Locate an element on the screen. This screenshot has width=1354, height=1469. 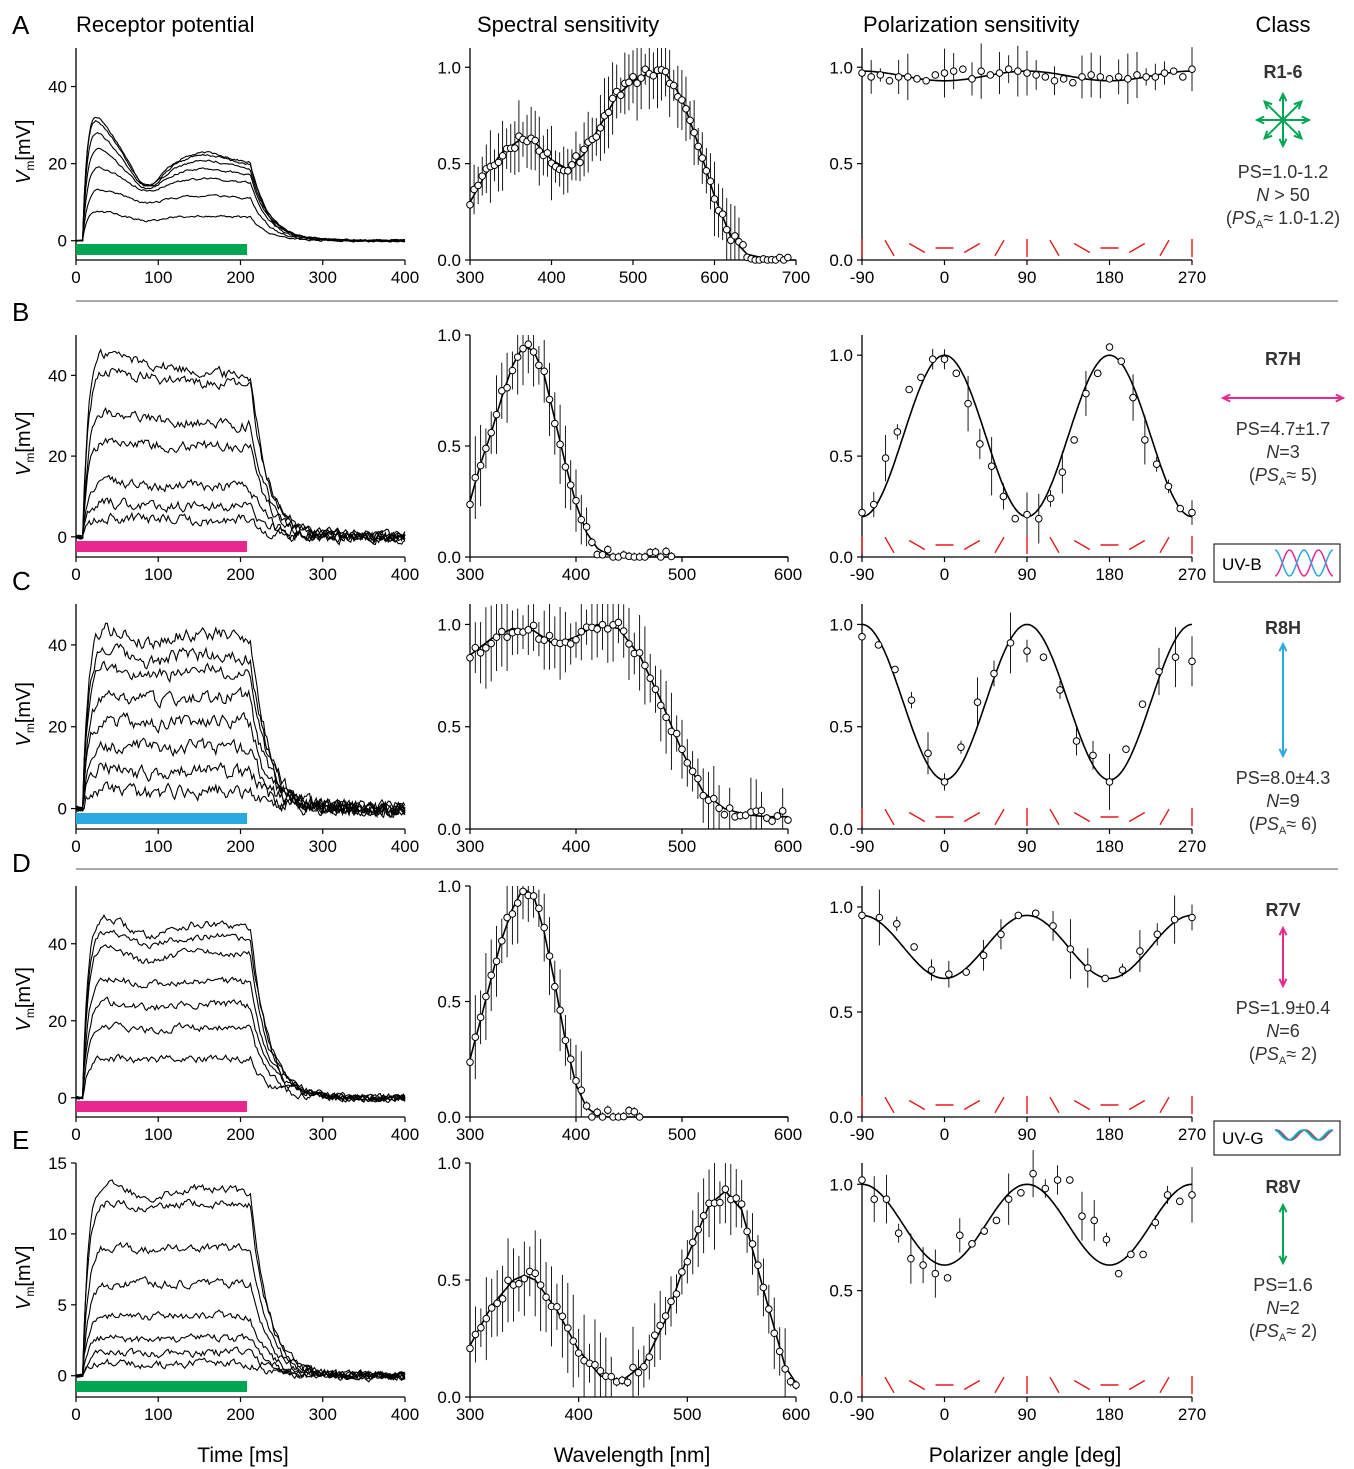
polarization-x-tick-label: 180 is located at coordinates (1109, 1134).